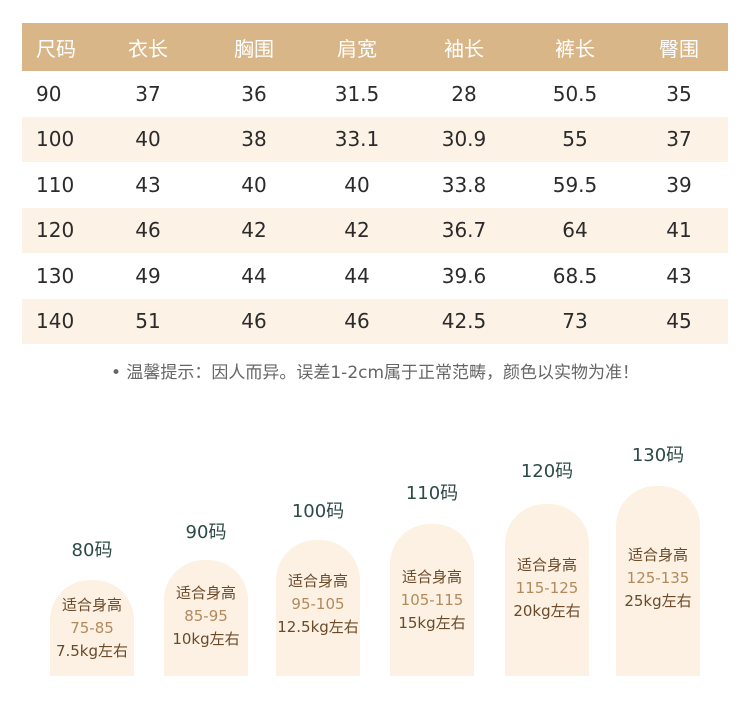 Image resolution: width=750 pixels, height=721 pixels. What do you see at coordinates (464, 139) in the screenshot?
I see `table-cell: 30.9` at bounding box center [464, 139].